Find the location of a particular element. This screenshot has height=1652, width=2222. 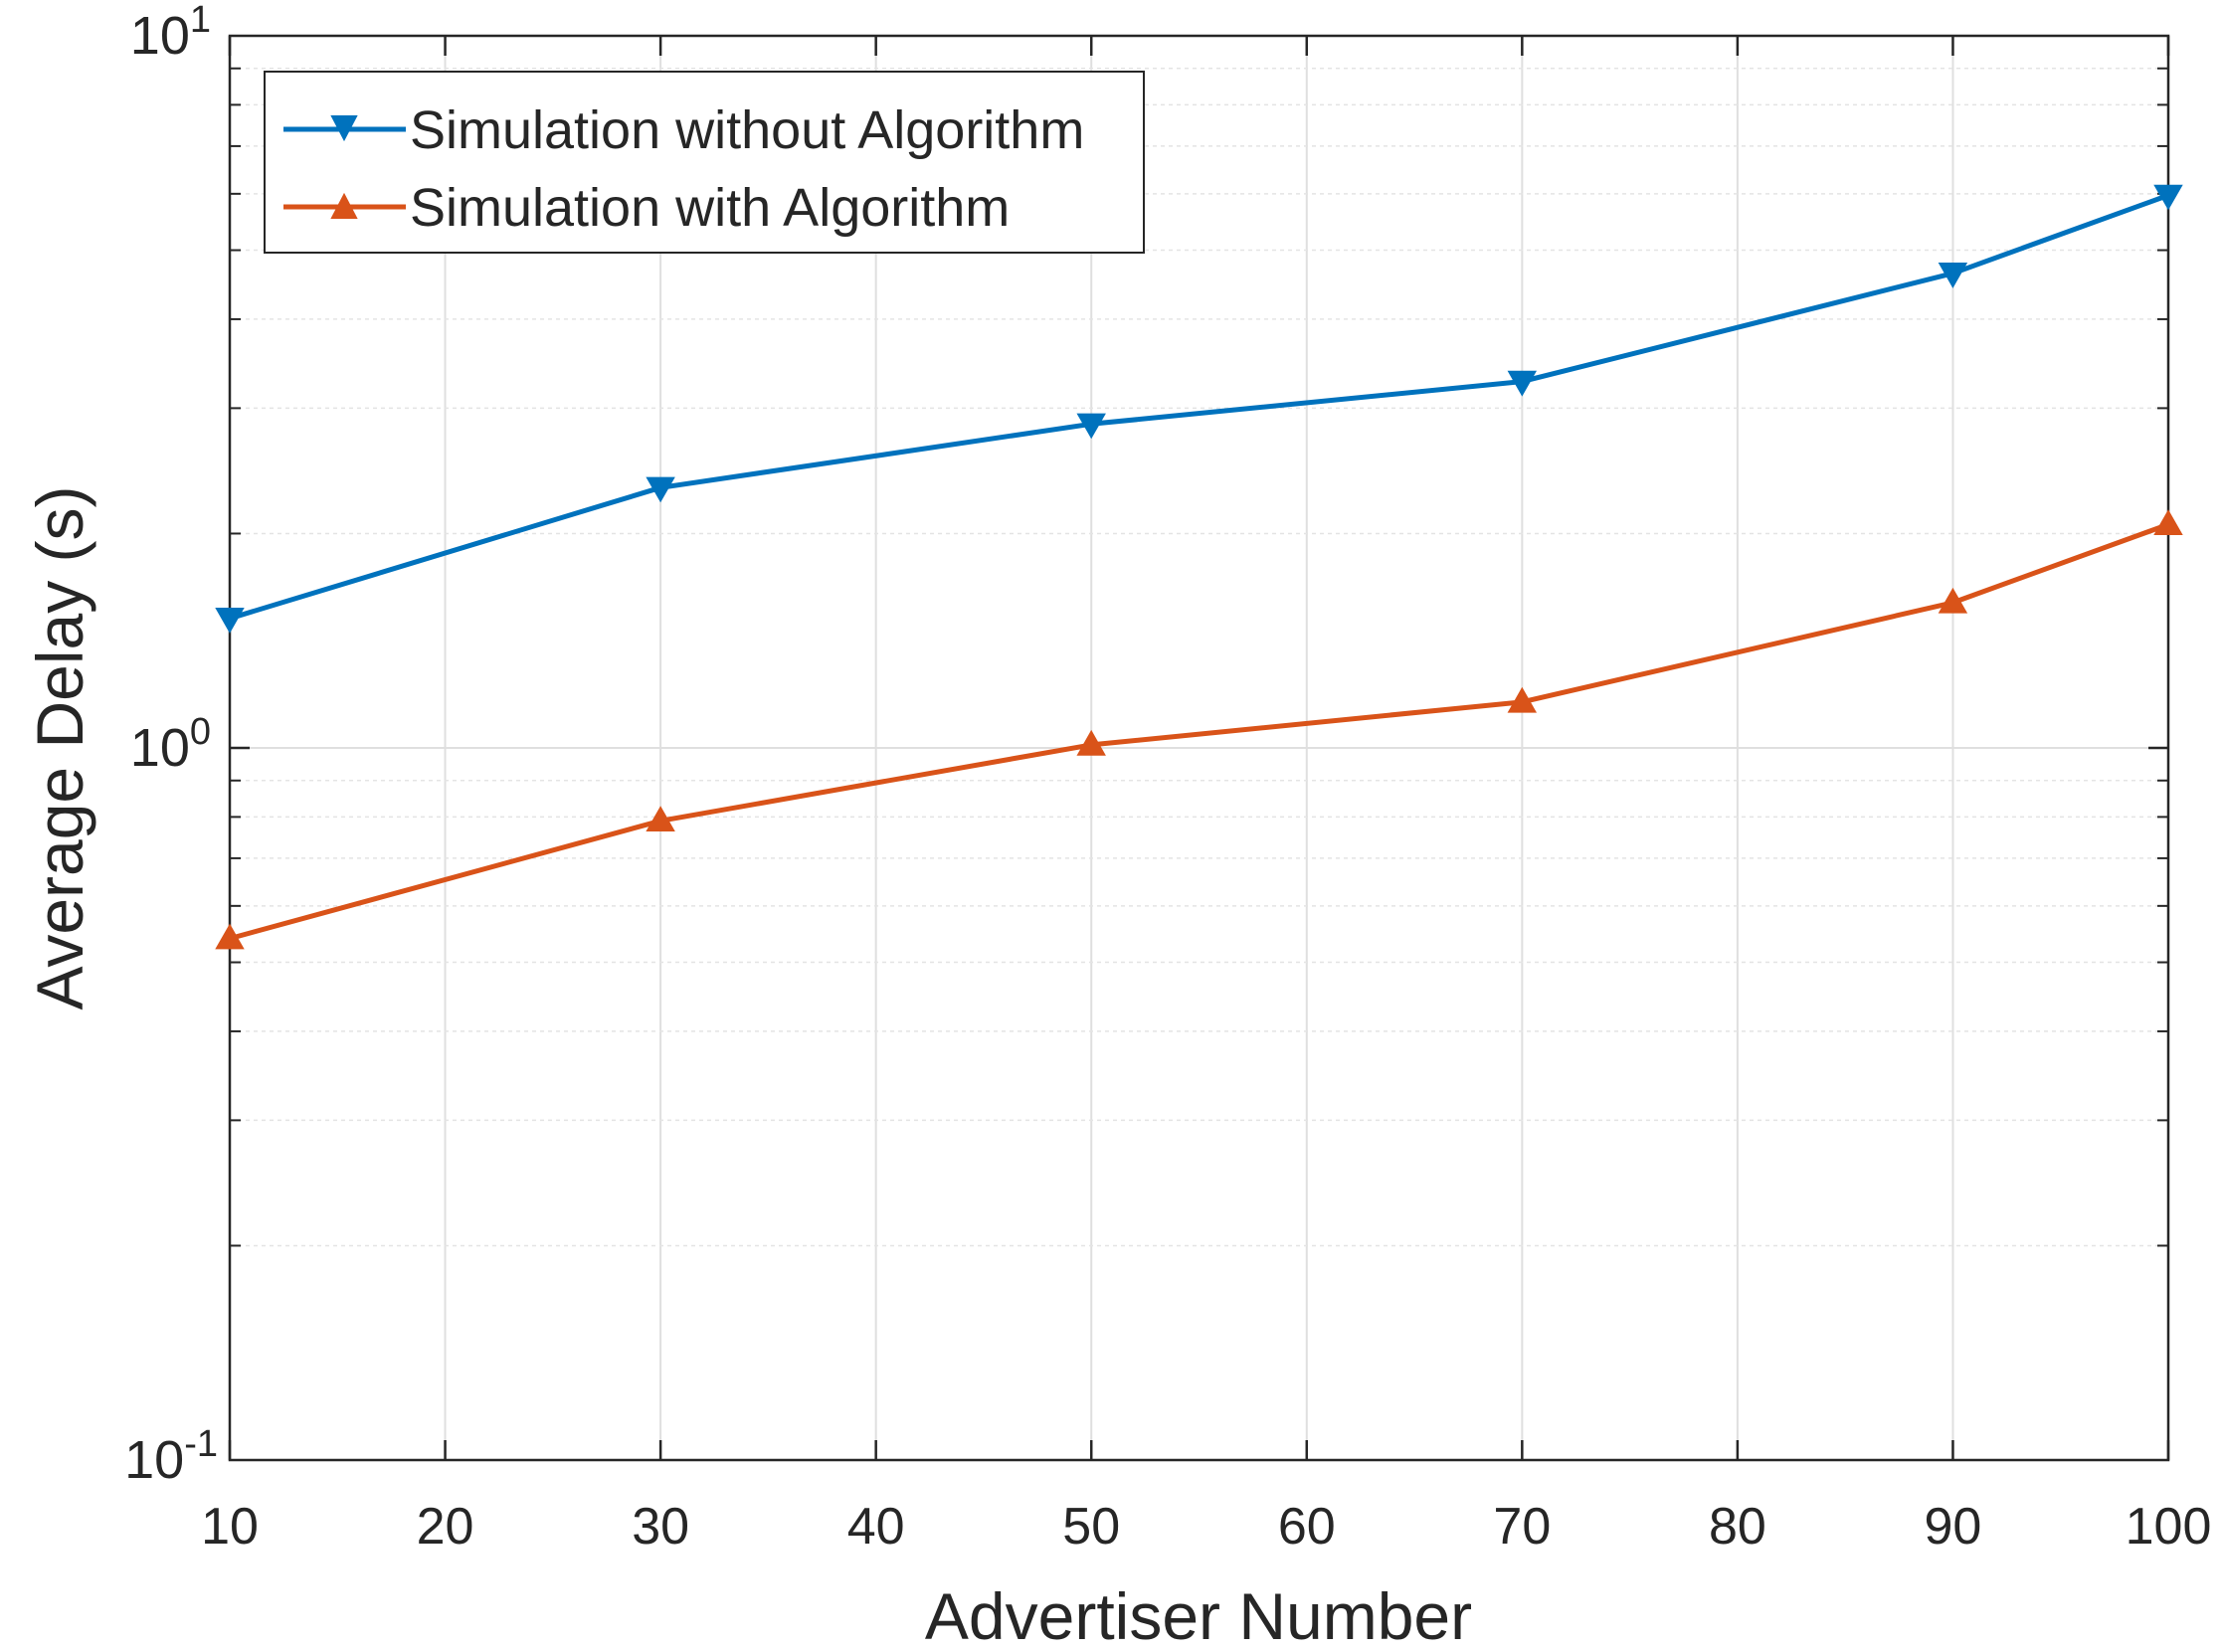

x-tick-label: 100 is located at coordinates (2169, 1527).